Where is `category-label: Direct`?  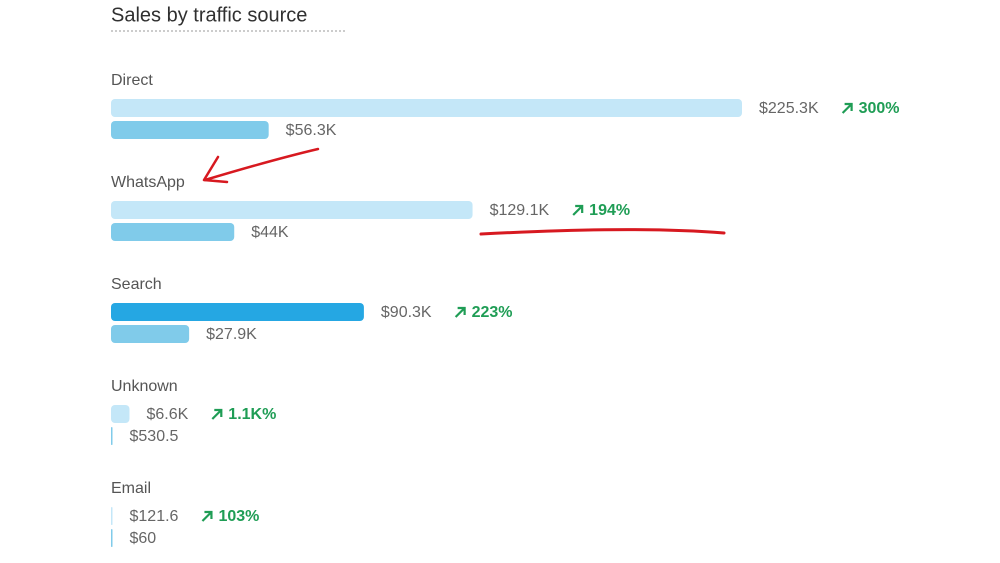 category-label: Direct is located at coordinates (132, 80).